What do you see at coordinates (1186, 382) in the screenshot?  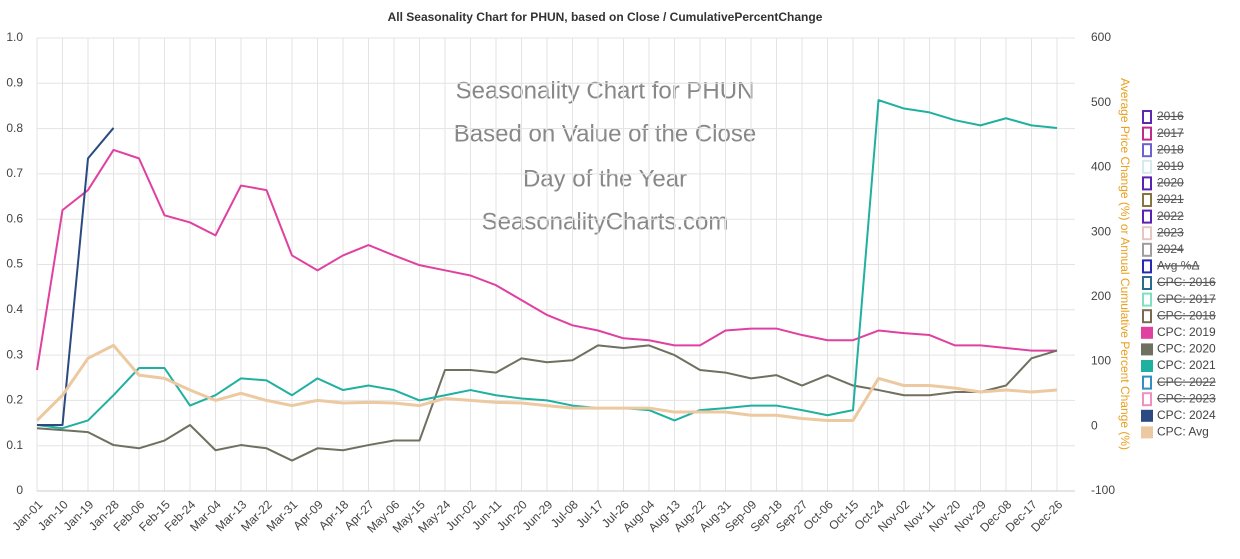 I see `legend-label: CPC: 2022` at bounding box center [1186, 382].